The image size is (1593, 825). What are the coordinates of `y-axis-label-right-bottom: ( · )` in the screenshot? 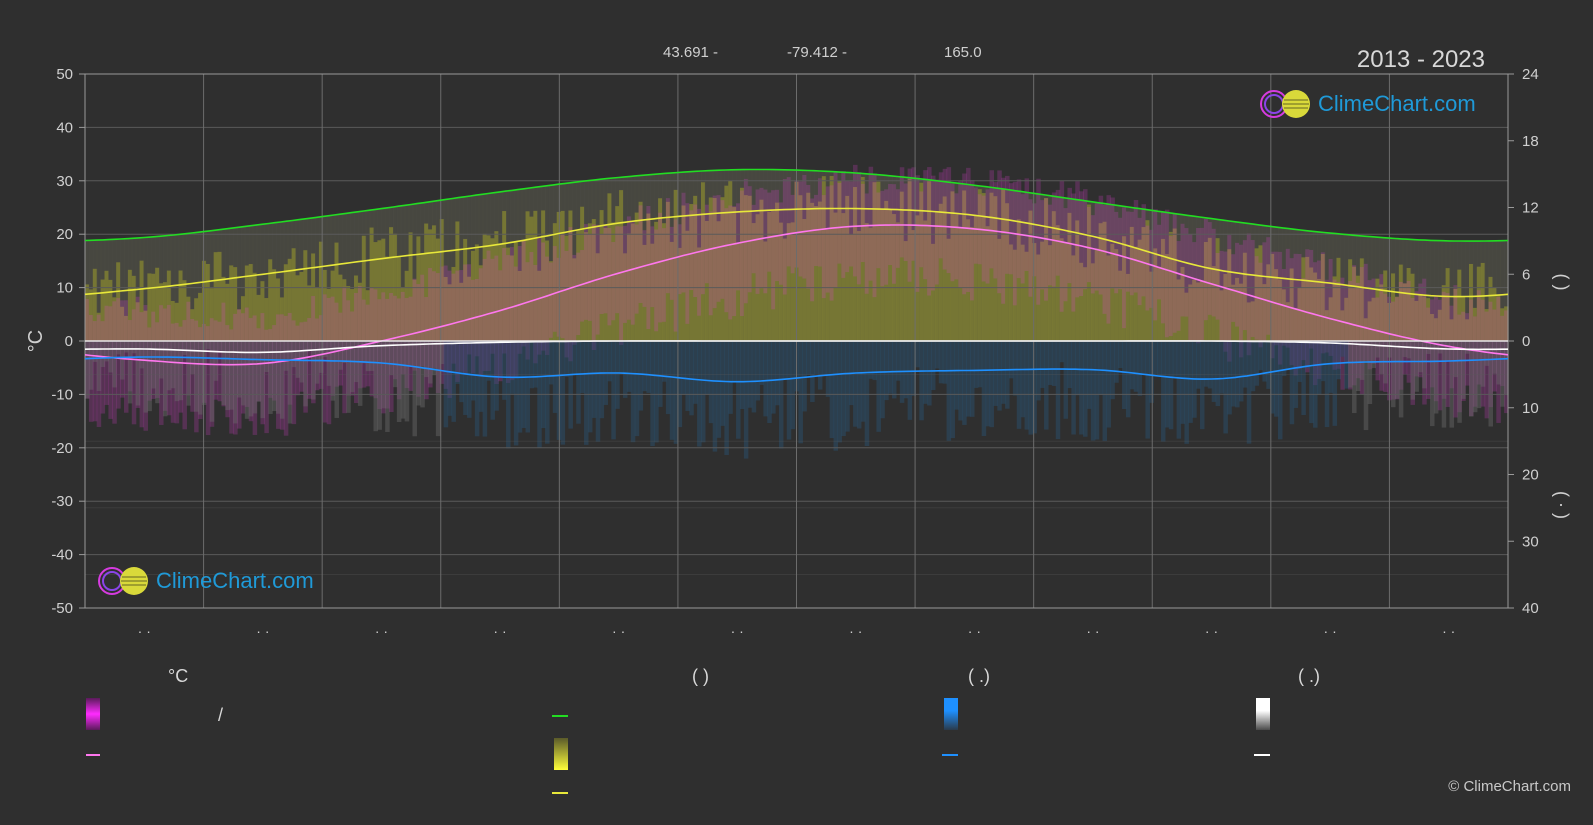 It's located at (1562, 505).